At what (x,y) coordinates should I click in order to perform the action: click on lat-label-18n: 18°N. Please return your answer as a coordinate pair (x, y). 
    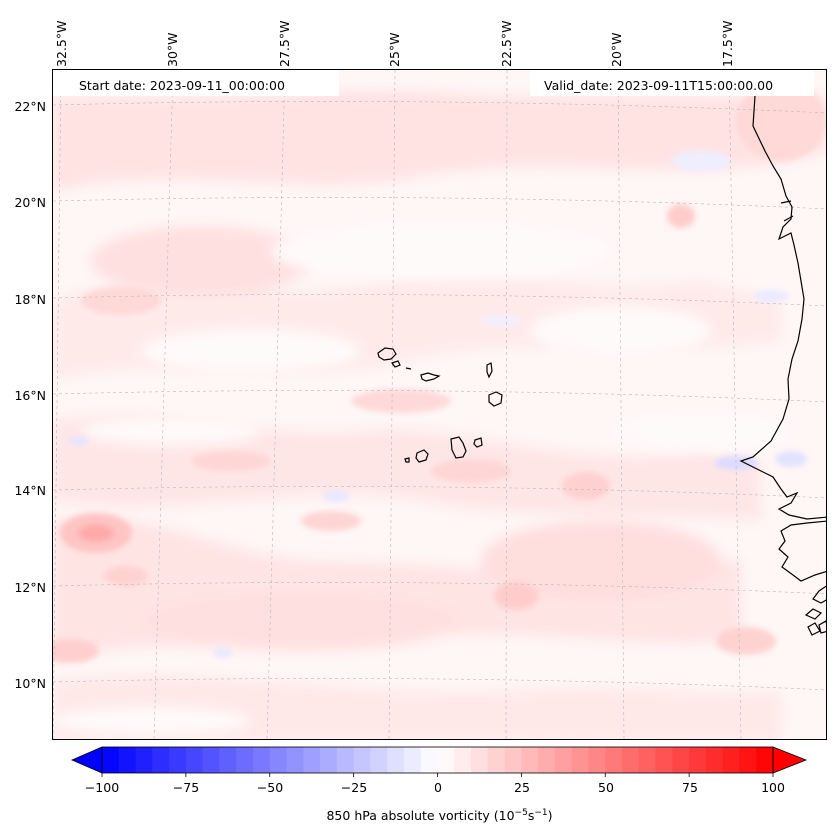
    Looking at the image, I should click on (30, 299).